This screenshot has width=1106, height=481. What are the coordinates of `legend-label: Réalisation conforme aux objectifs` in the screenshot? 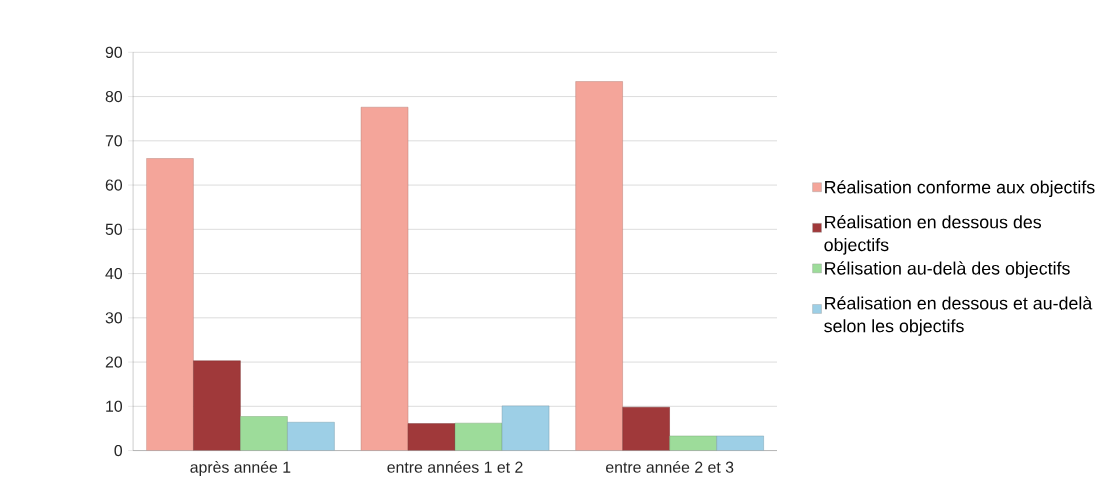 It's located at (960, 188).